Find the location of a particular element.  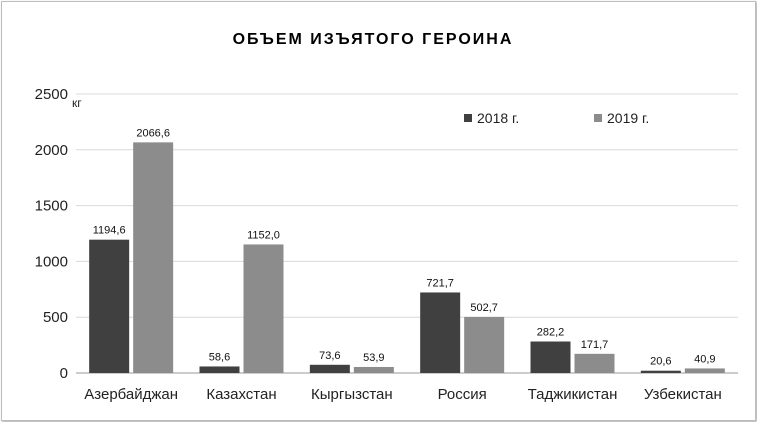

y-tick-label: 500 is located at coordinates (55, 317).